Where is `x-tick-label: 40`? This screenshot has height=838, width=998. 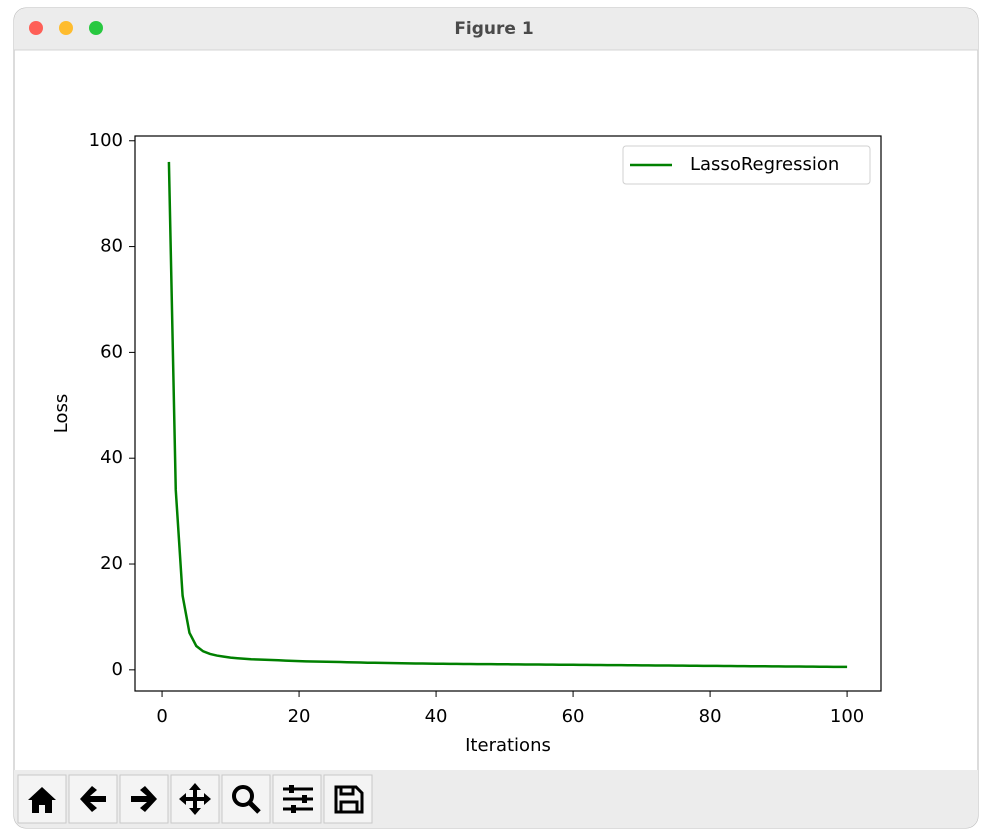 x-tick-label: 40 is located at coordinates (436, 716).